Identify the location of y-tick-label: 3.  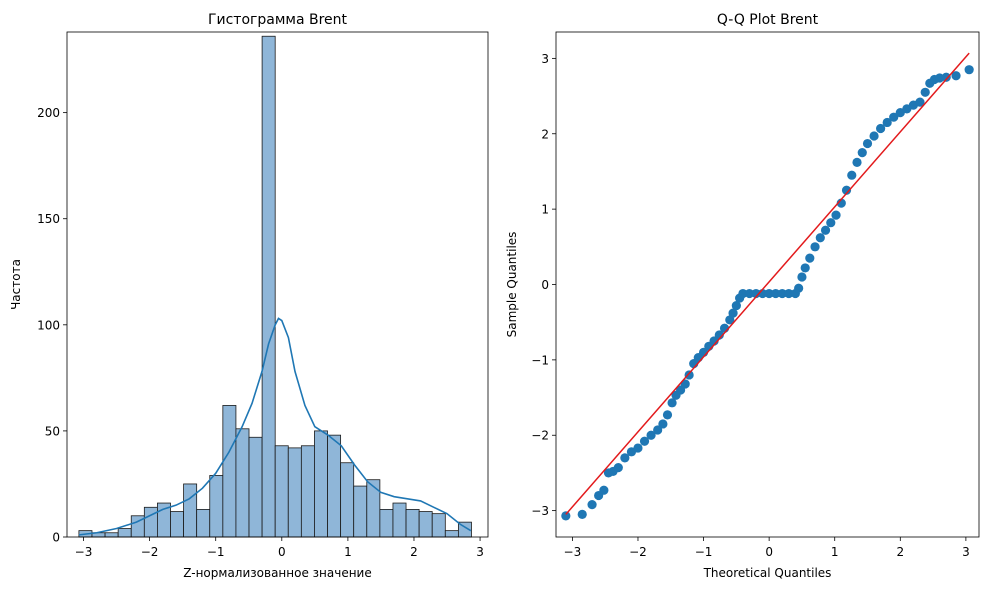
(545, 59).